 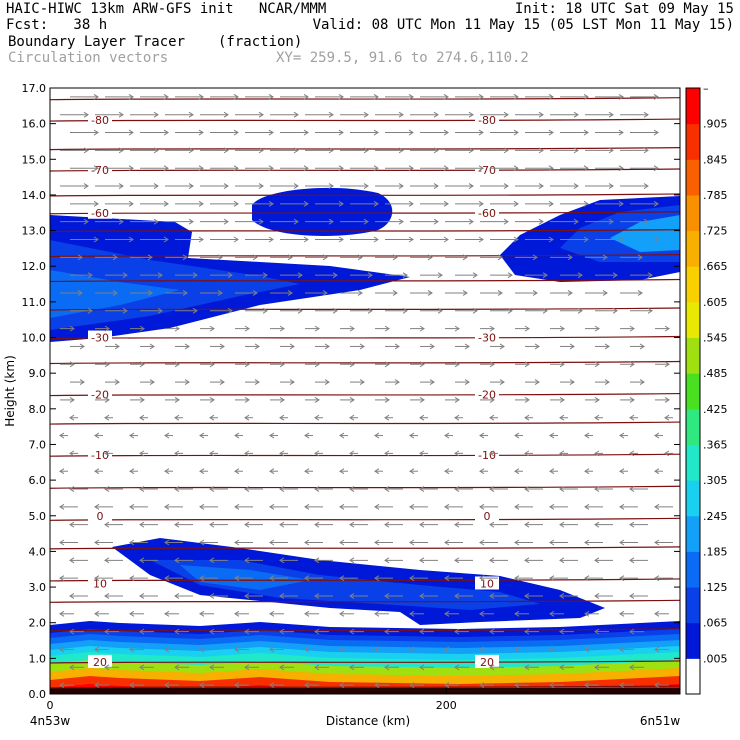 What do you see at coordinates (34, 338) in the screenshot?
I see `y-tick-label: 10.0` at bounding box center [34, 338].